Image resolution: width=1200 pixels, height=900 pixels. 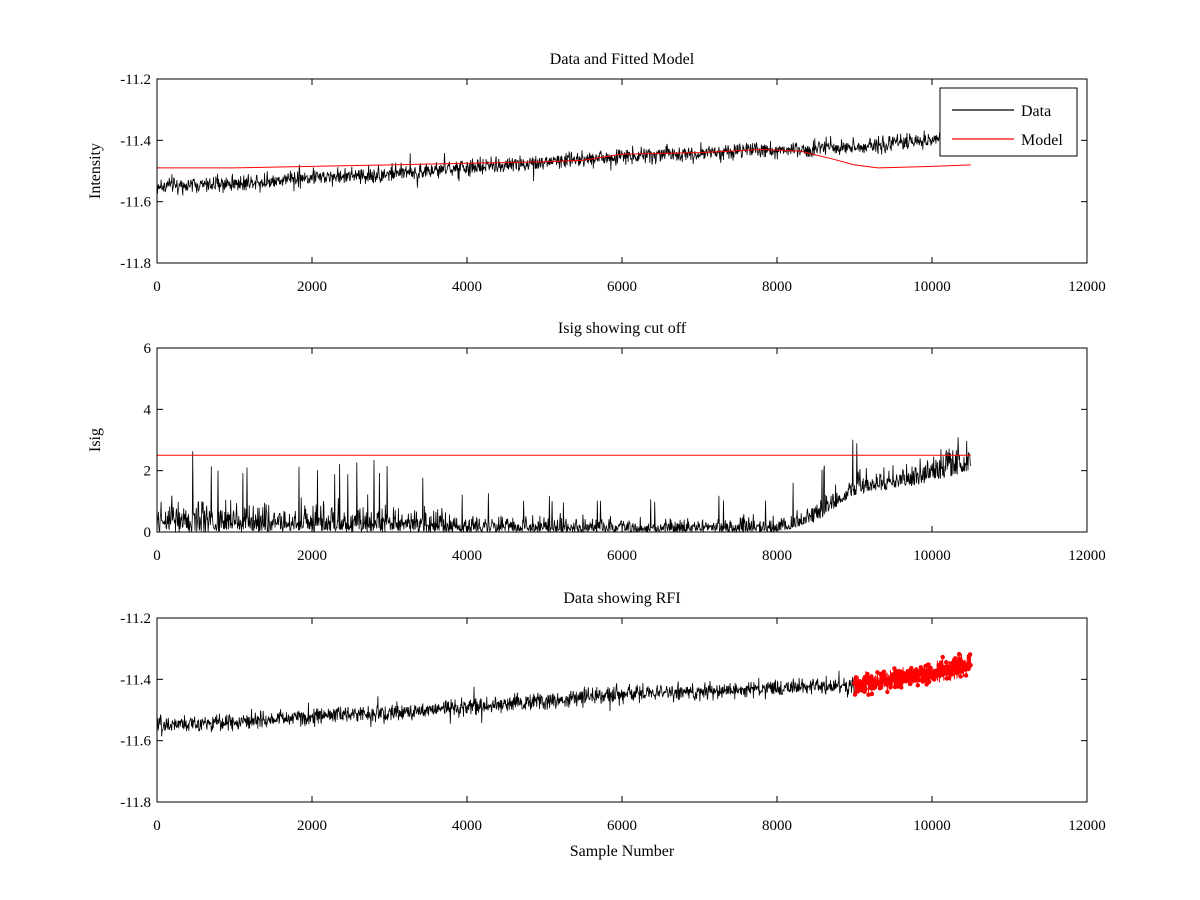 I want to click on plot-title: Data and Fitted Model, so click(x=622, y=59).